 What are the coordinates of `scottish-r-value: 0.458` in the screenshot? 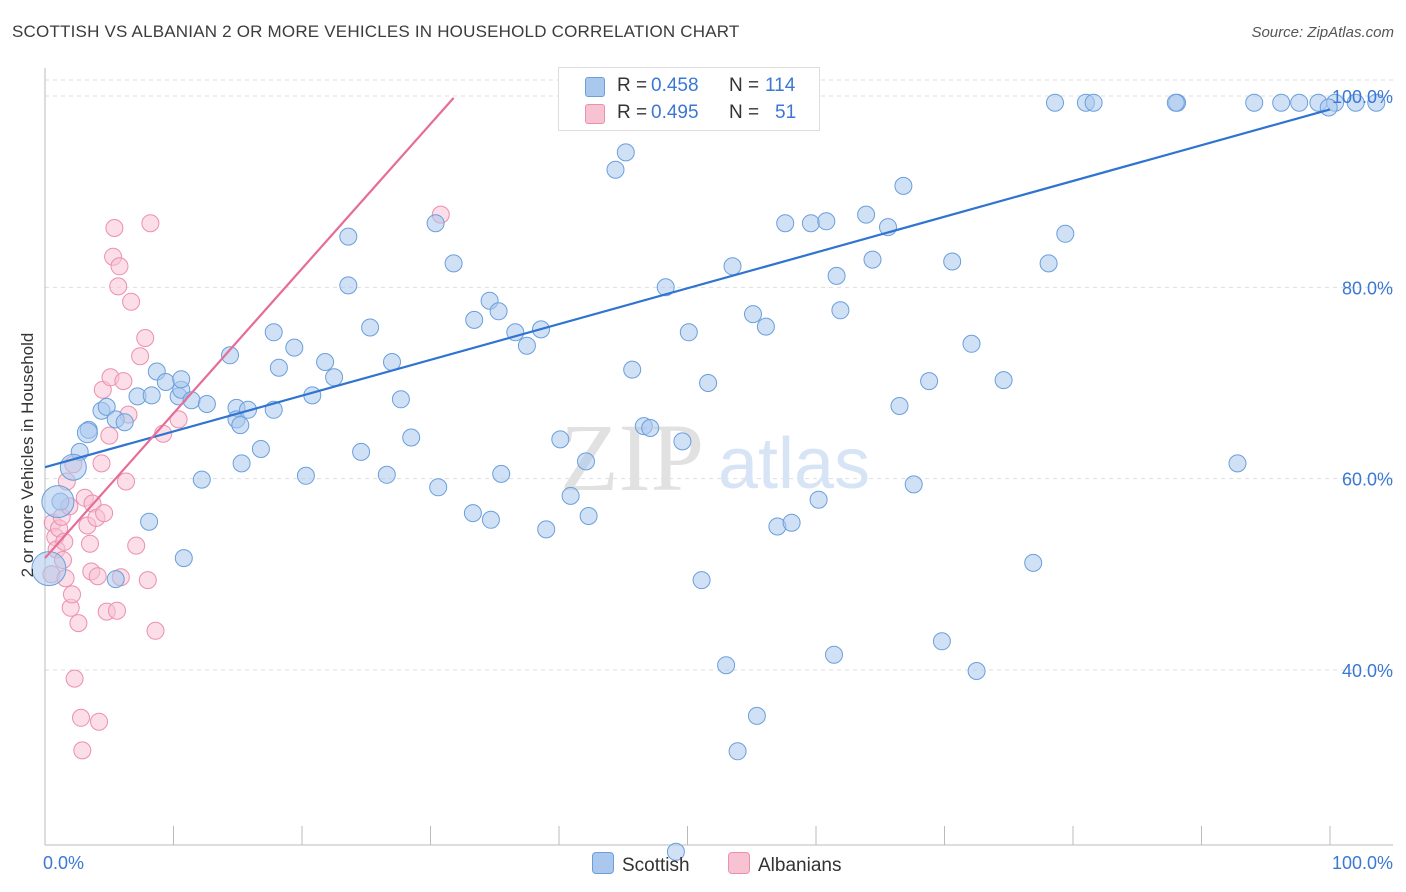 It's located at (675, 85).